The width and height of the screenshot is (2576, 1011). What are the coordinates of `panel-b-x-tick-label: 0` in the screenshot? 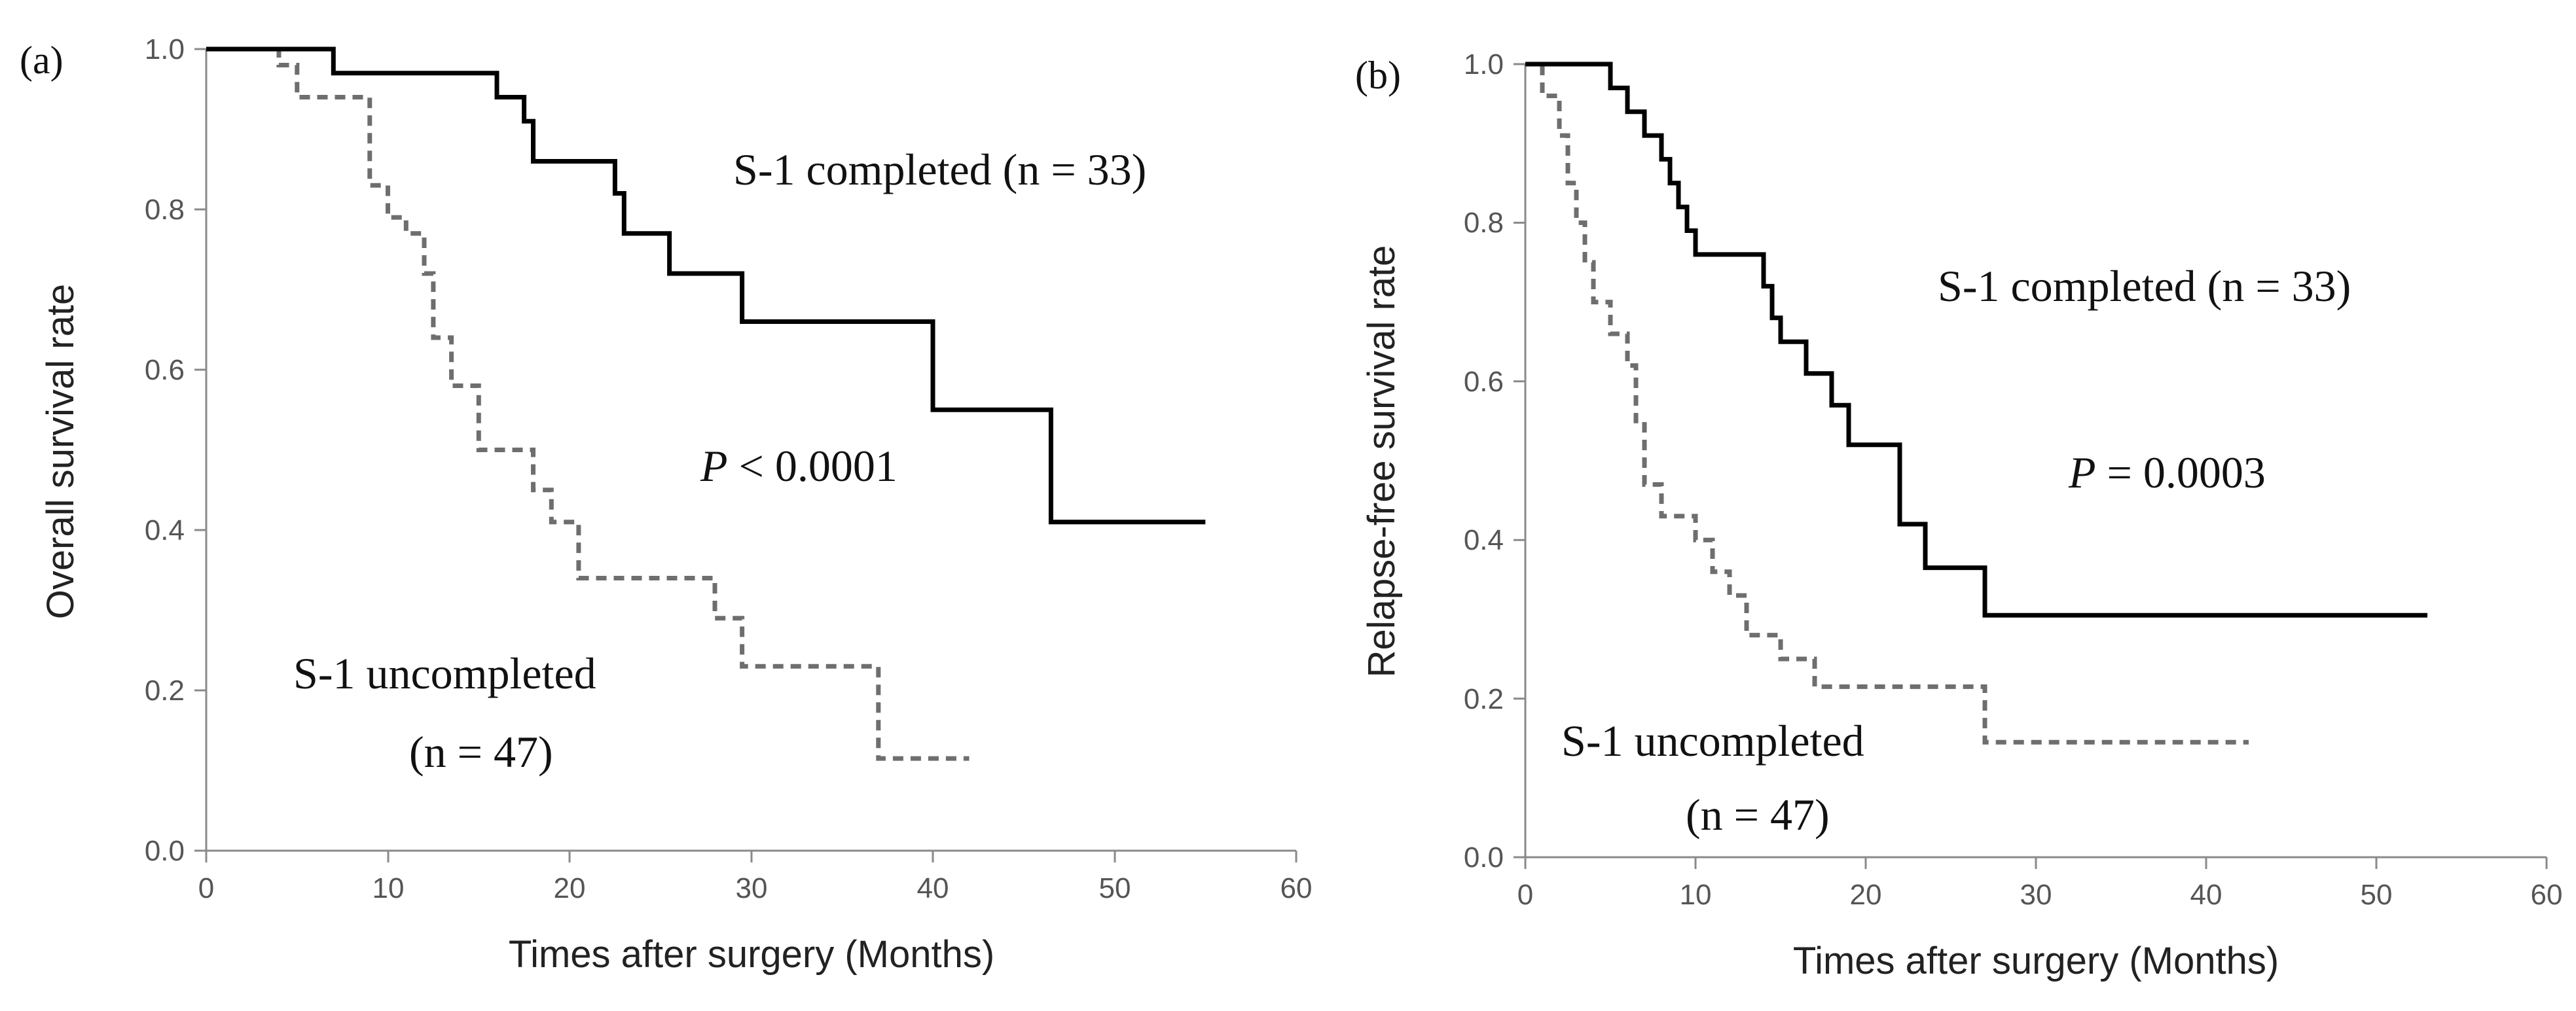 It's located at (1525, 895).